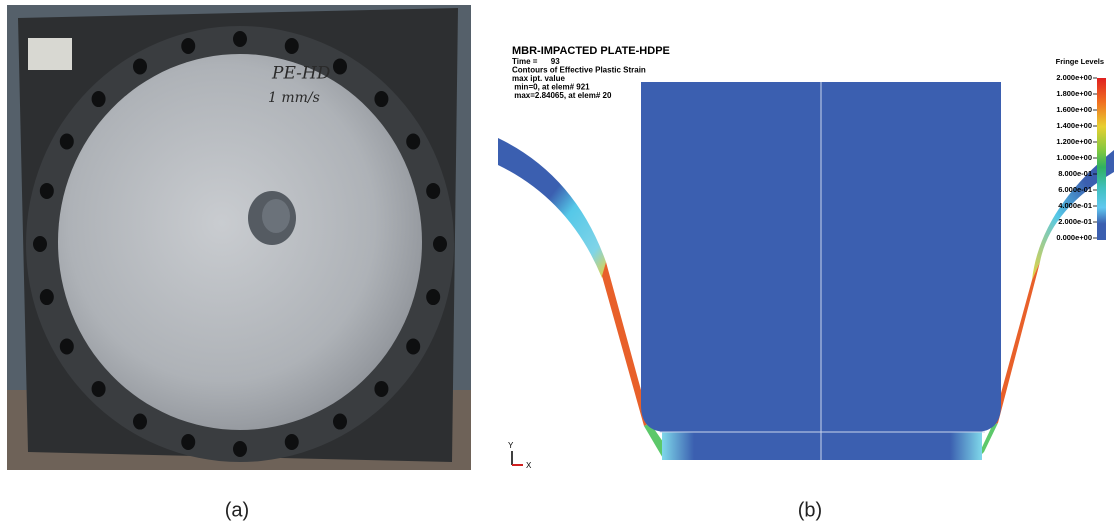 This screenshot has height=529, width=1114. What do you see at coordinates (551, 87) in the screenshot?
I see `info-line: min=0, at elem# 921` at bounding box center [551, 87].